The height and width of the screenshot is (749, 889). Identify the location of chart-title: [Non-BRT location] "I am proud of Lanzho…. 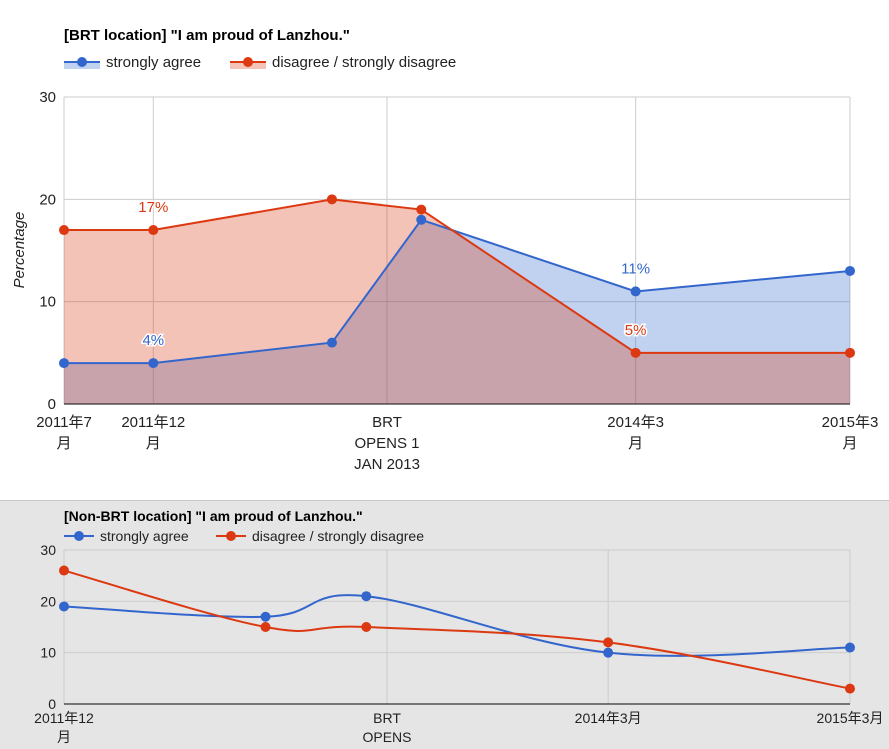
(213, 516).